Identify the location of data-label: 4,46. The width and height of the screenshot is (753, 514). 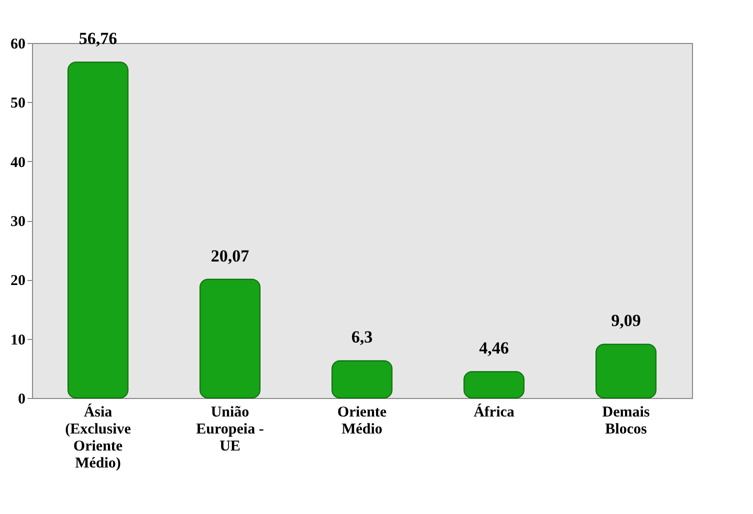
(494, 348).